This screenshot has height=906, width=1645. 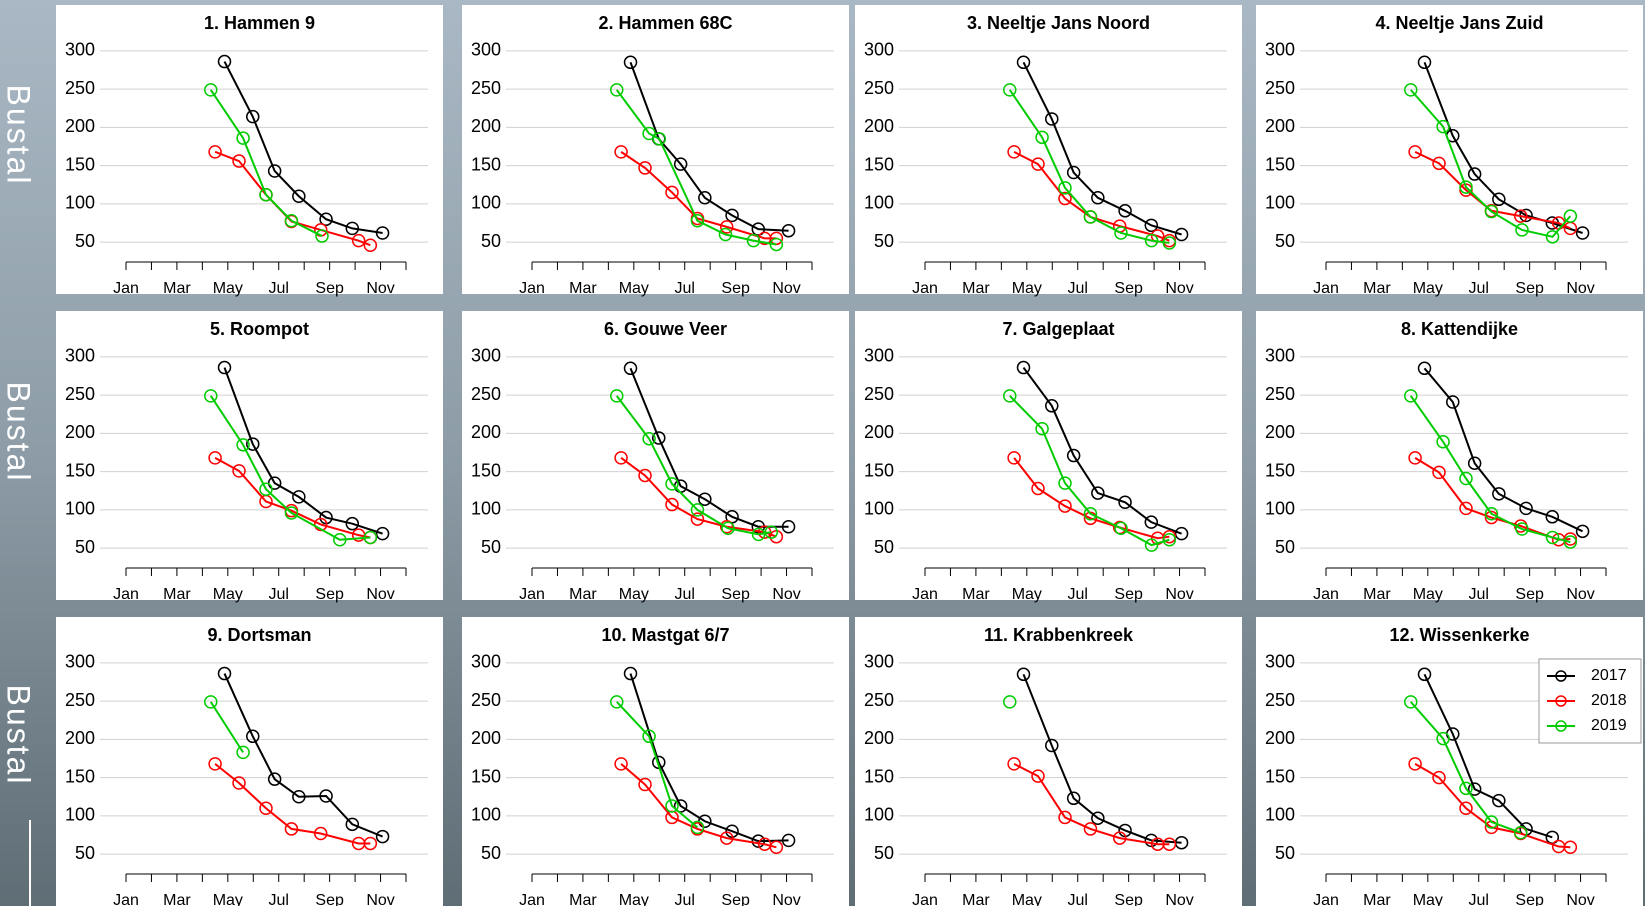 What do you see at coordinates (1058, 23) in the screenshot?
I see `chart-title: 3. Neeltje Jans Noord` at bounding box center [1058, 23].